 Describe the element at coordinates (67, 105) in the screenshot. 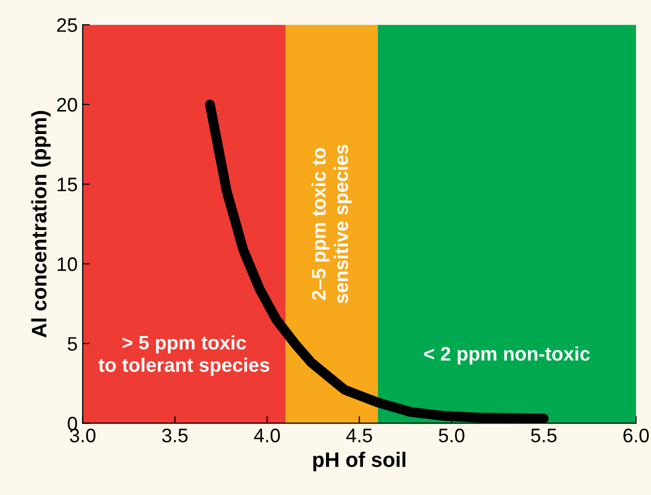

I see `y-tick-label: 20` at that location.